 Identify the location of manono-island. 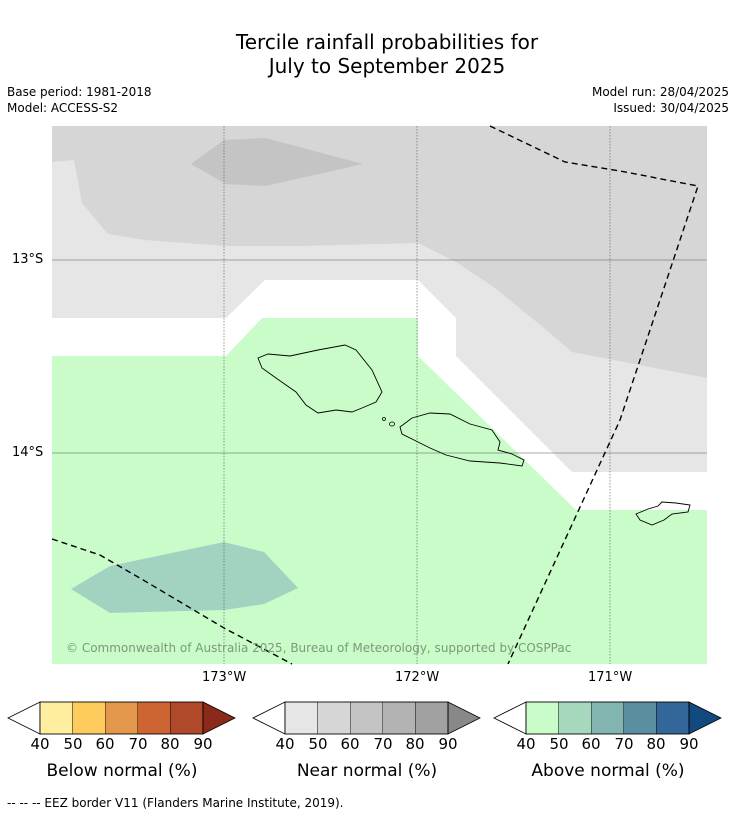
(384, 419).